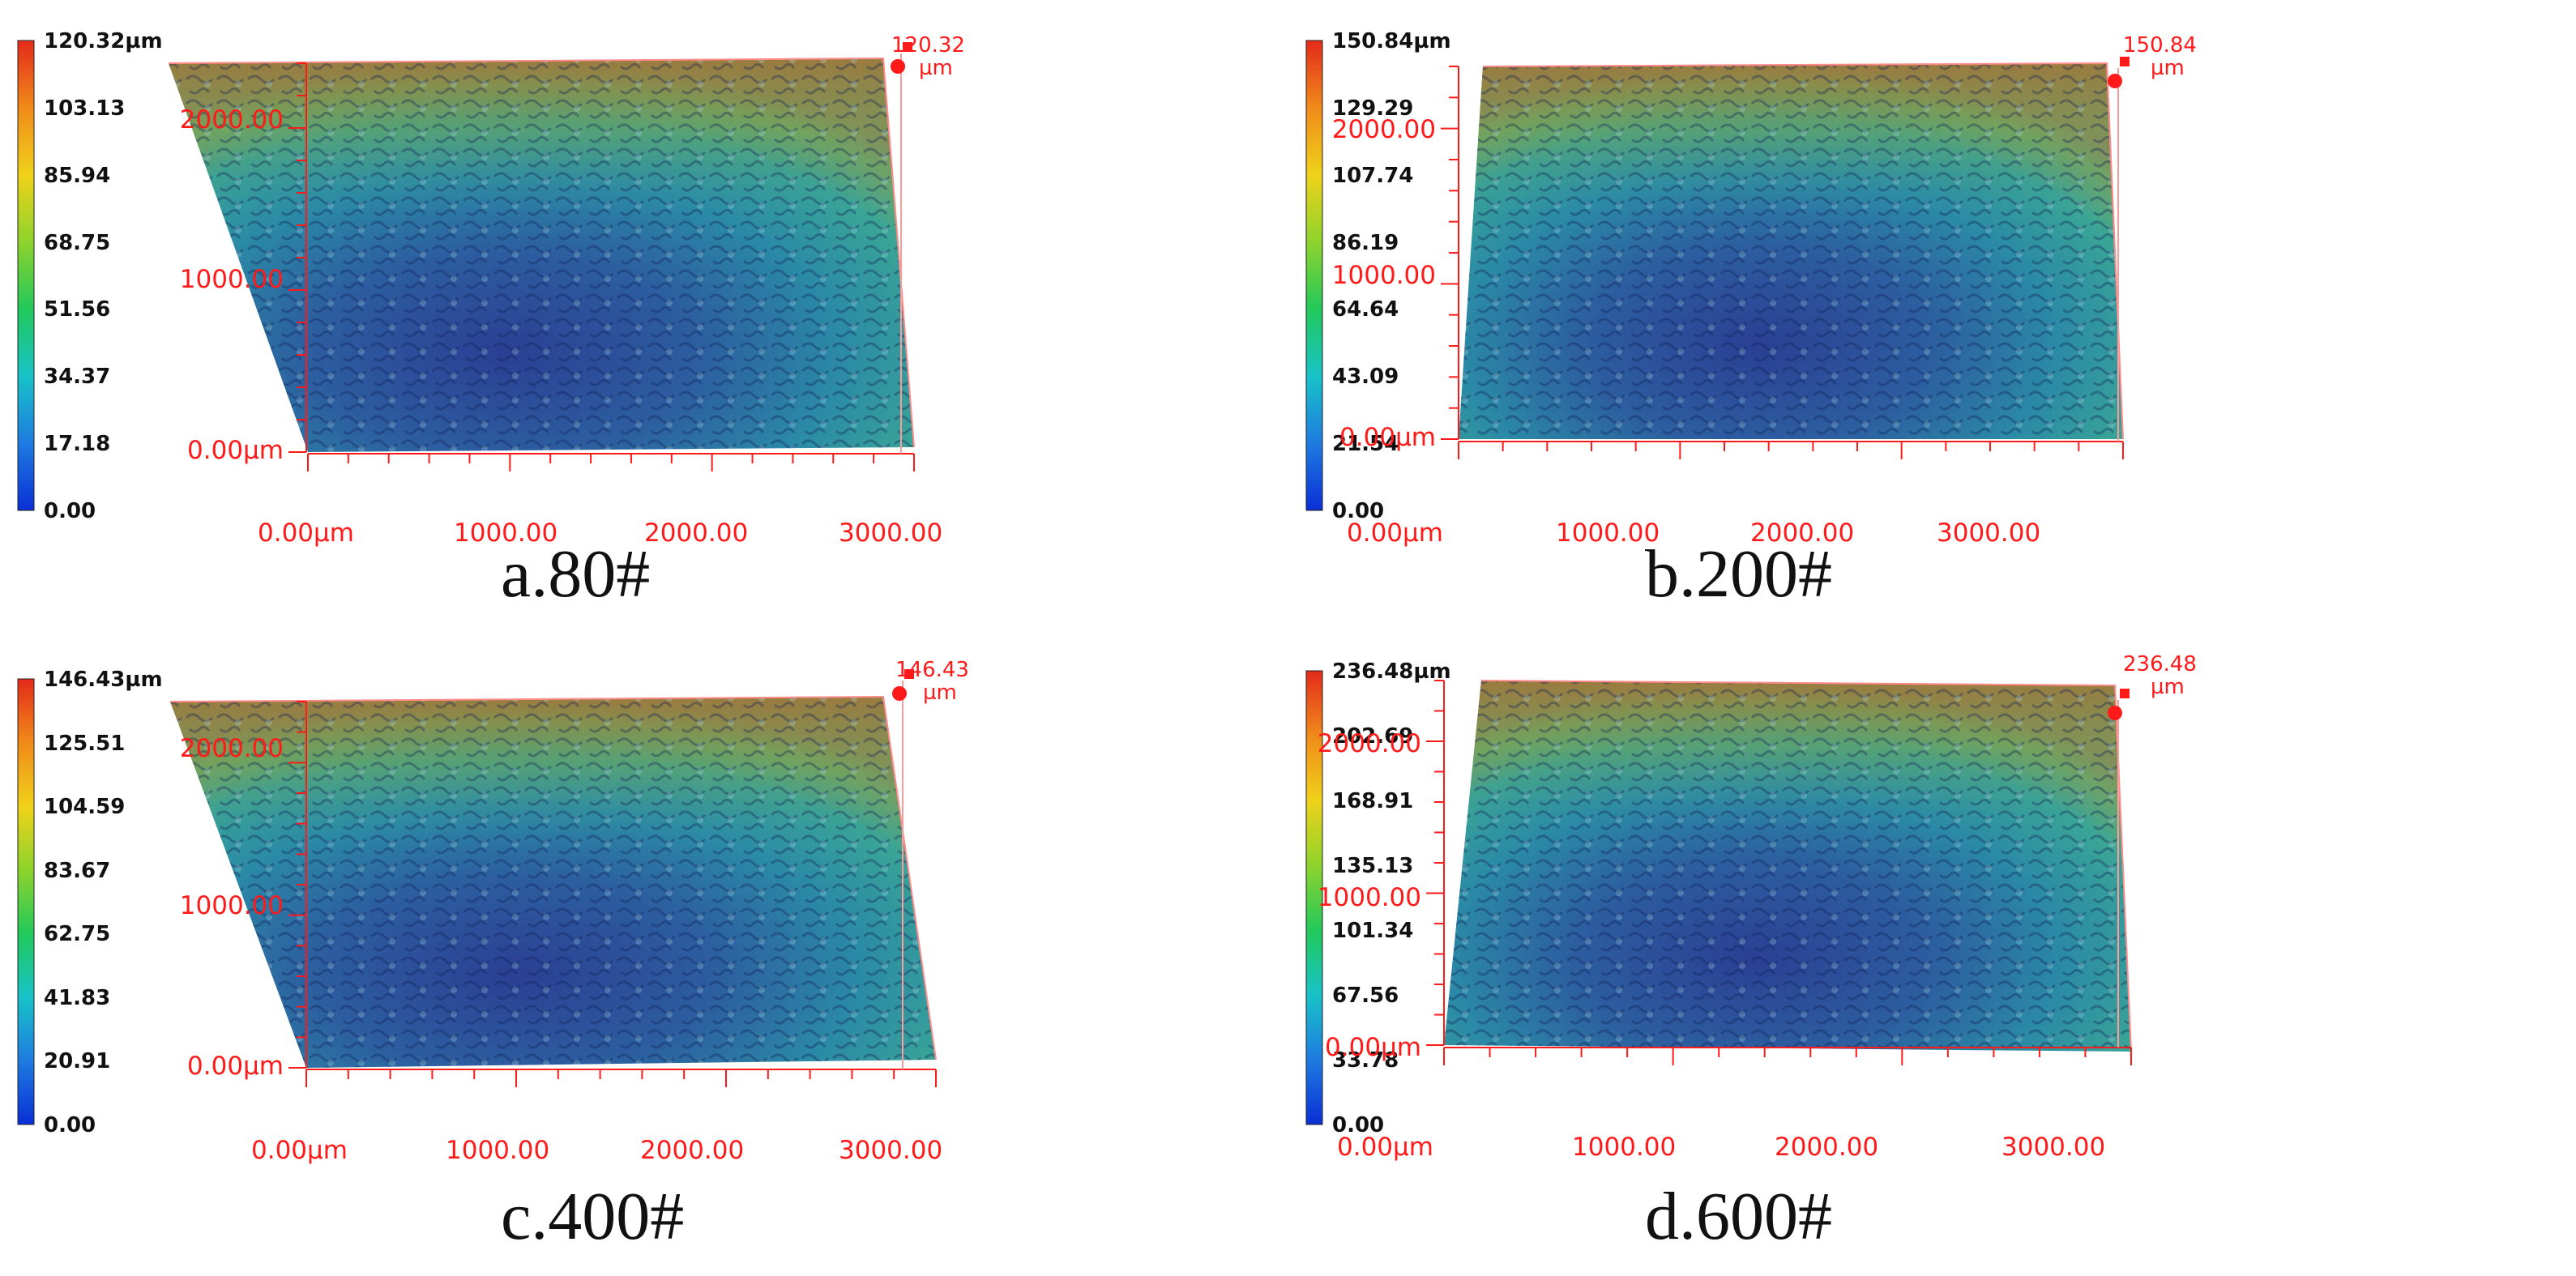 This screenshot has height=1276, width=2576. Describe the element at coordinates (1738, 1217) in the screenshot. I see `panel-caption: d.600#` at that location.